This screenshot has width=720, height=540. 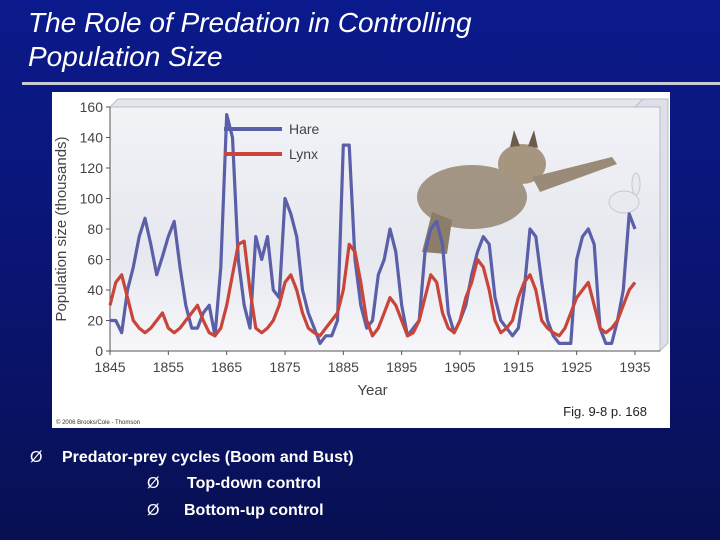 What do you see at coordinates (95, 290) in the screenshot?
I see `y-tick-label-40: 40` at bounding box center [95, 290].